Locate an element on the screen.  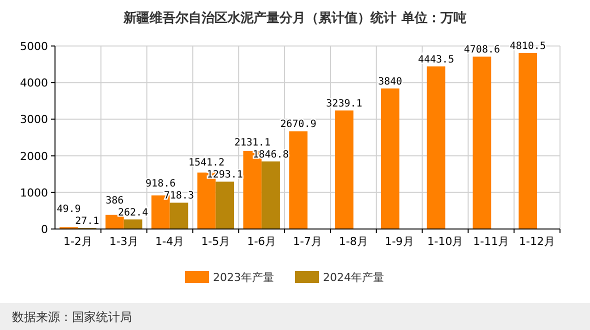
data-label: 49.9 is located at coordinates (68, 210).